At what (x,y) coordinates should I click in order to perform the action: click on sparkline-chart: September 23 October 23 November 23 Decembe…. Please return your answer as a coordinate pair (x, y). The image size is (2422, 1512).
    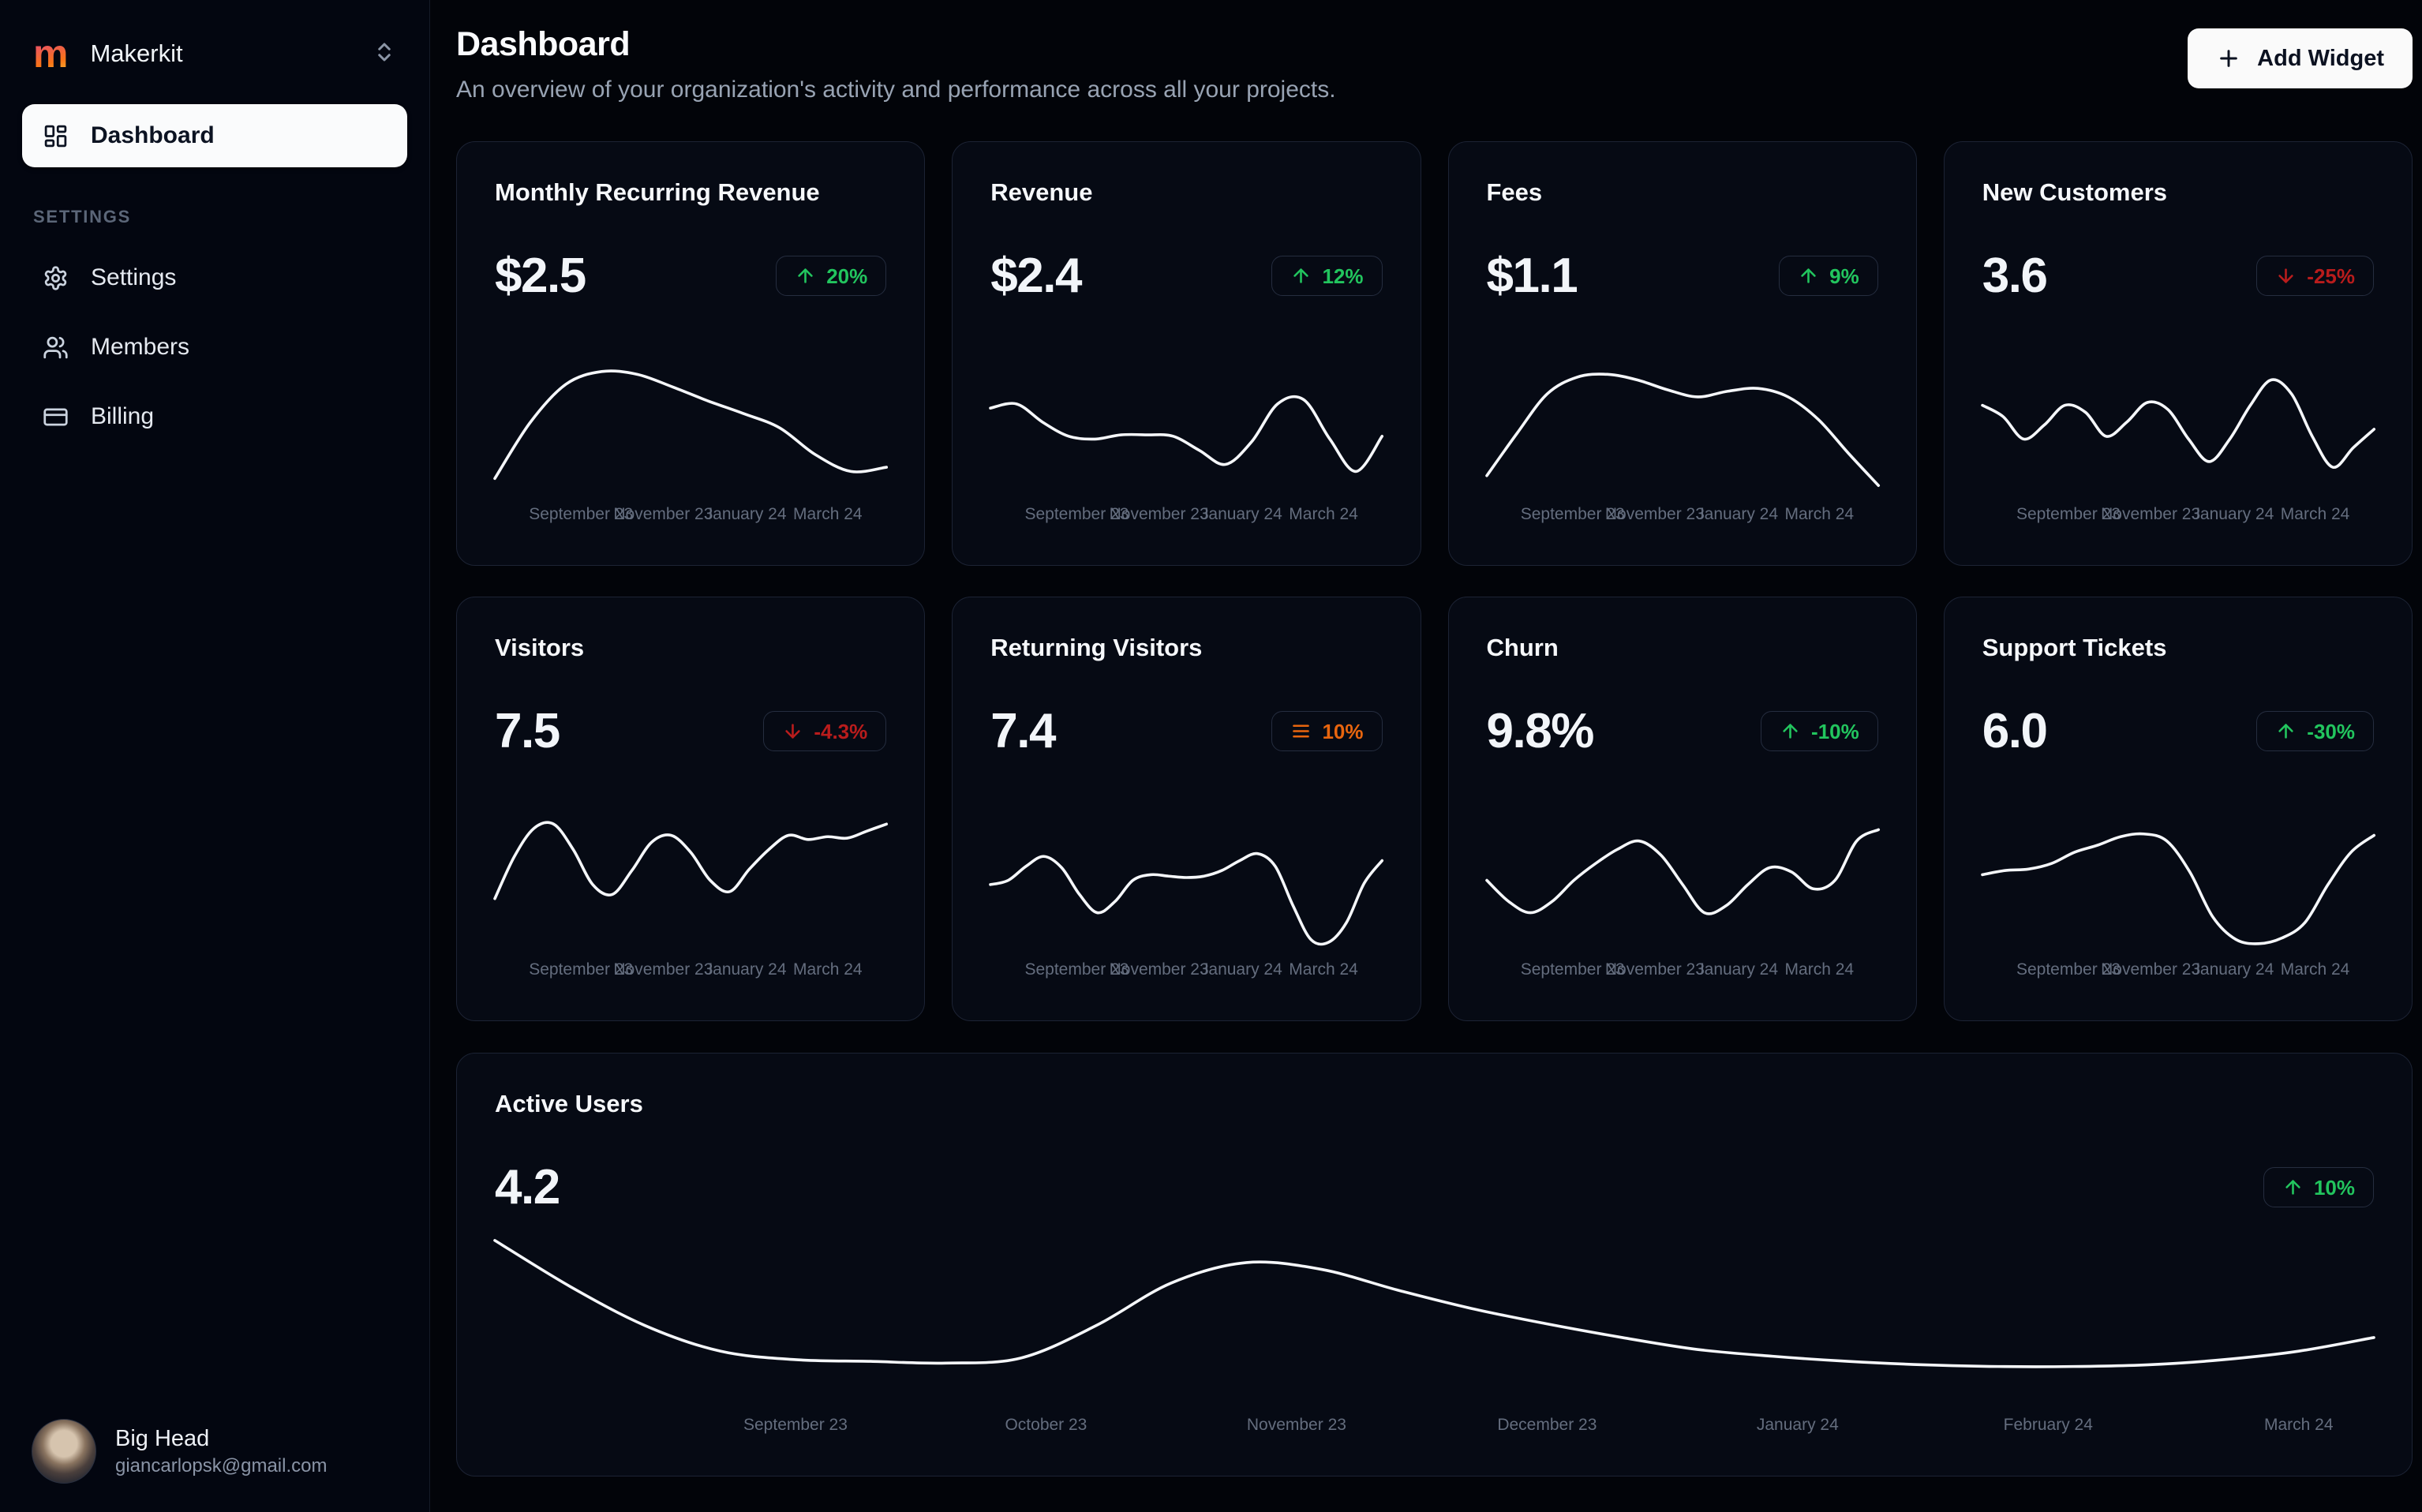
    Looking at the image, I should click on (1435, 1333).